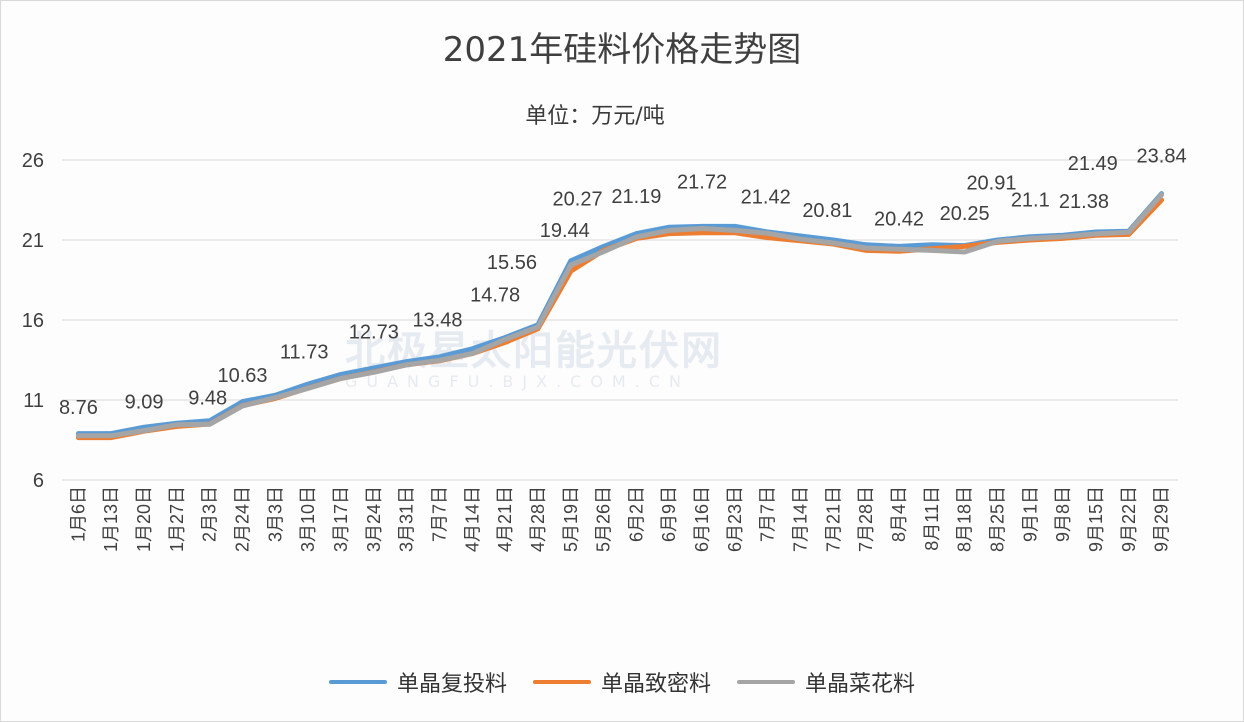  What do you see at coordinates (538, 519) in the screenshot?
I see `x-tick-label: 4月28日` at bounding box center [538, 519].